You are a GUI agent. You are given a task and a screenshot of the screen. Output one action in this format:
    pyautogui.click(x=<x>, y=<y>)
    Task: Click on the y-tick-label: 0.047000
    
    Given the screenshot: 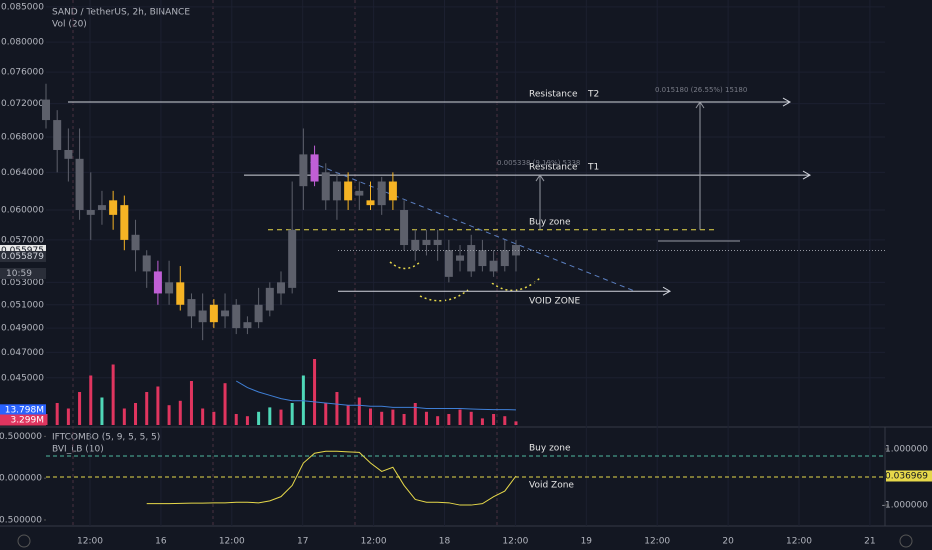 What is the action you would take?
    pyautogui.click(x=22, y=353)
    